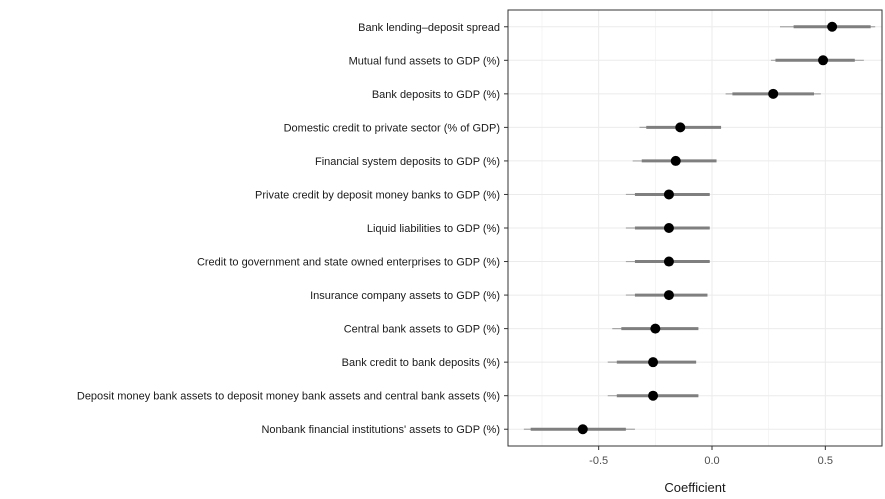 Image resolution: width=885 pixels, height=499 pixels. Describe the element at coordinates (405, 296) in the screenshot. I see `category-label: Insurance company assets to GDP (%)` at that location.